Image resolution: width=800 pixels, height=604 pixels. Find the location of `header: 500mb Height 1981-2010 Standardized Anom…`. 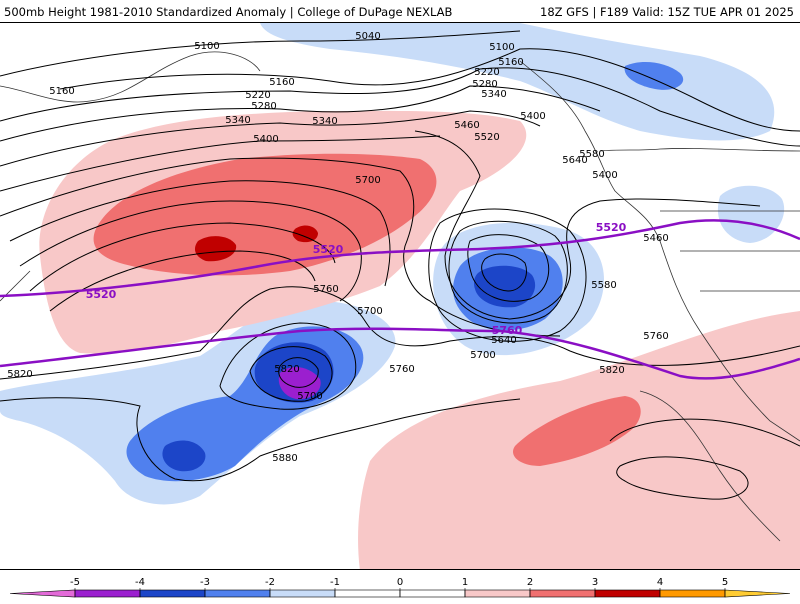

header: 500mb Height 1981-2010 Standardized Anom… is located at coordinates (400, 11).